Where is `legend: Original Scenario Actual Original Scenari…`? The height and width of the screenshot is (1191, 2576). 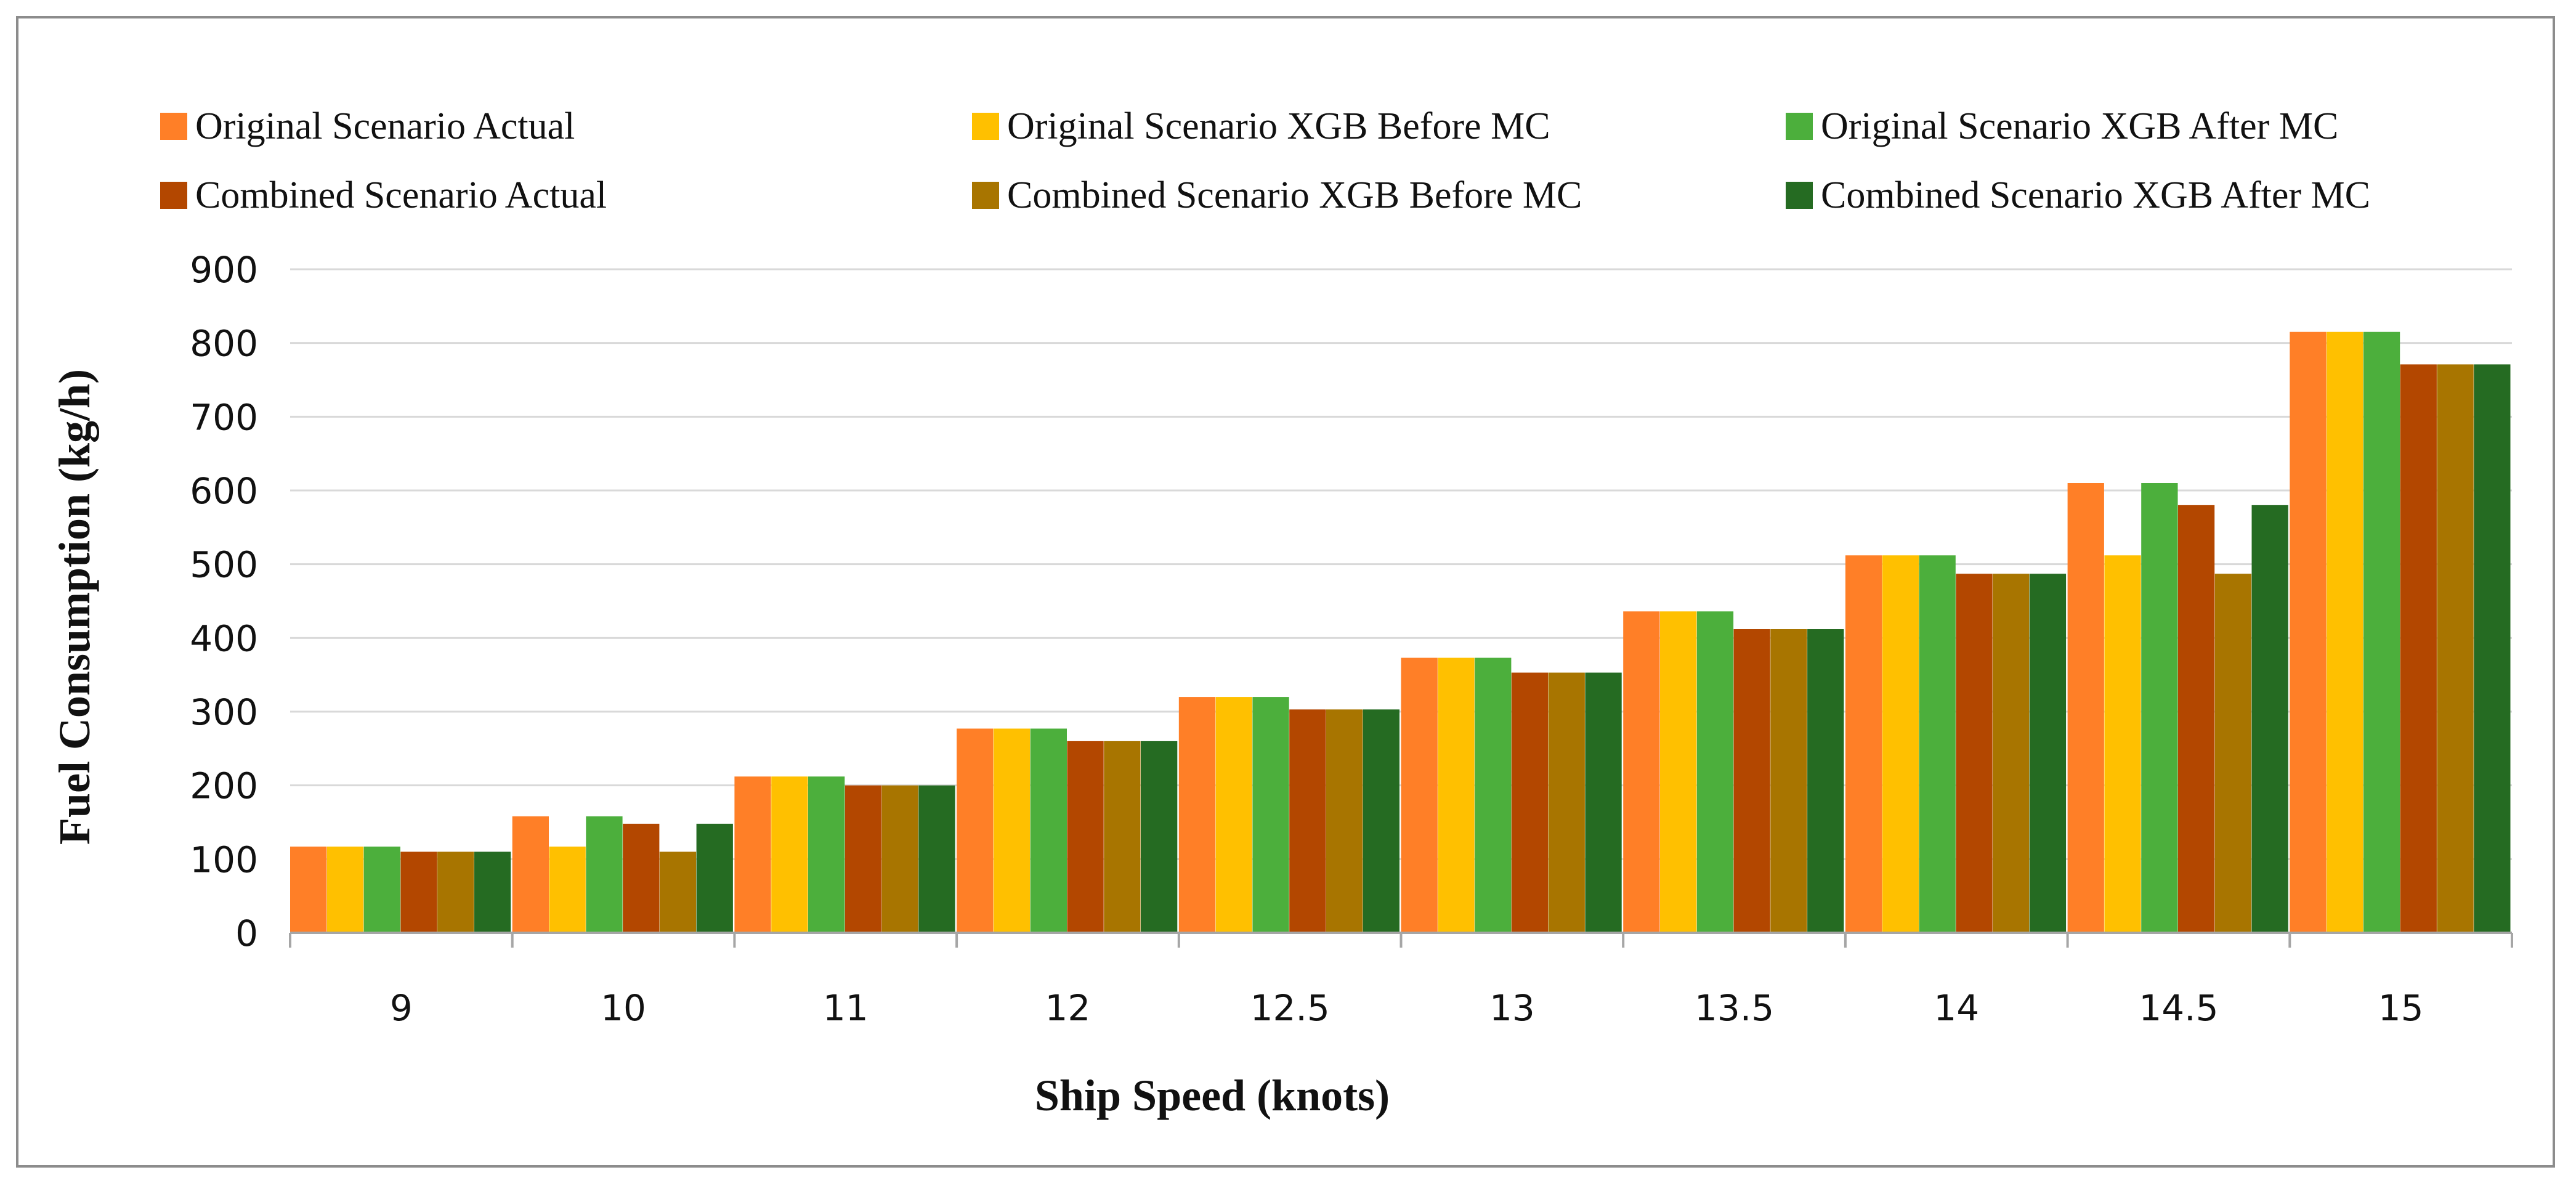
legend: Original Scenario Actual Original Scenari… is located at coordinates (1265, 160).